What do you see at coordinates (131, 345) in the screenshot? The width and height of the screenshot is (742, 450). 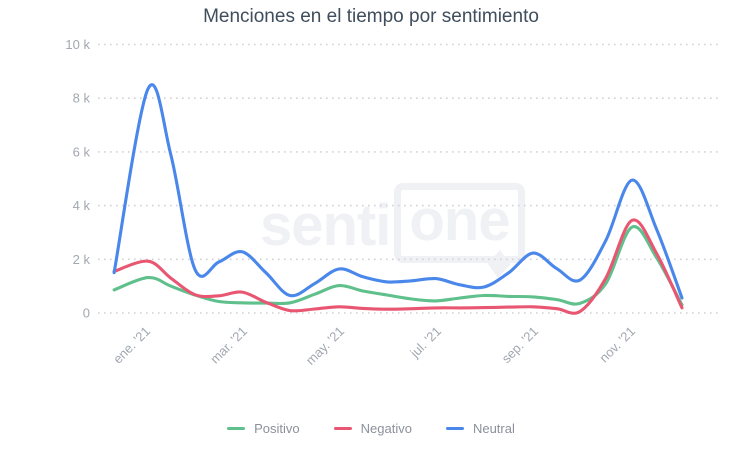 I see `x-axis-tick-label: ene. '21` at bounding box center [131, 345].